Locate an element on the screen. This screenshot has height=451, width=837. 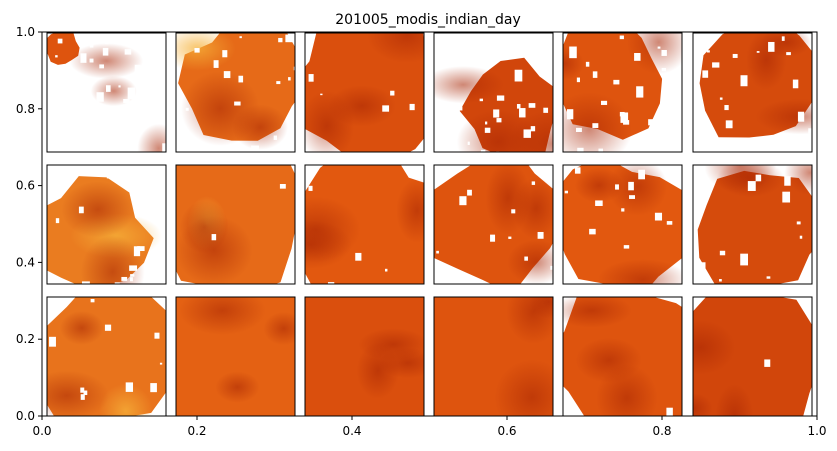
y-tick-label: 0.6 is located at coordinates (25, 186).